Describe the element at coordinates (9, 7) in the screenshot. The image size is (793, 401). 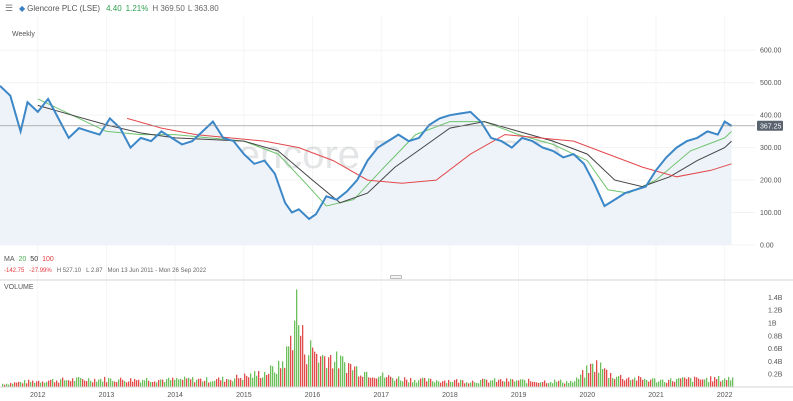
I see `hamburger-menu-icon: ☰` at that location.